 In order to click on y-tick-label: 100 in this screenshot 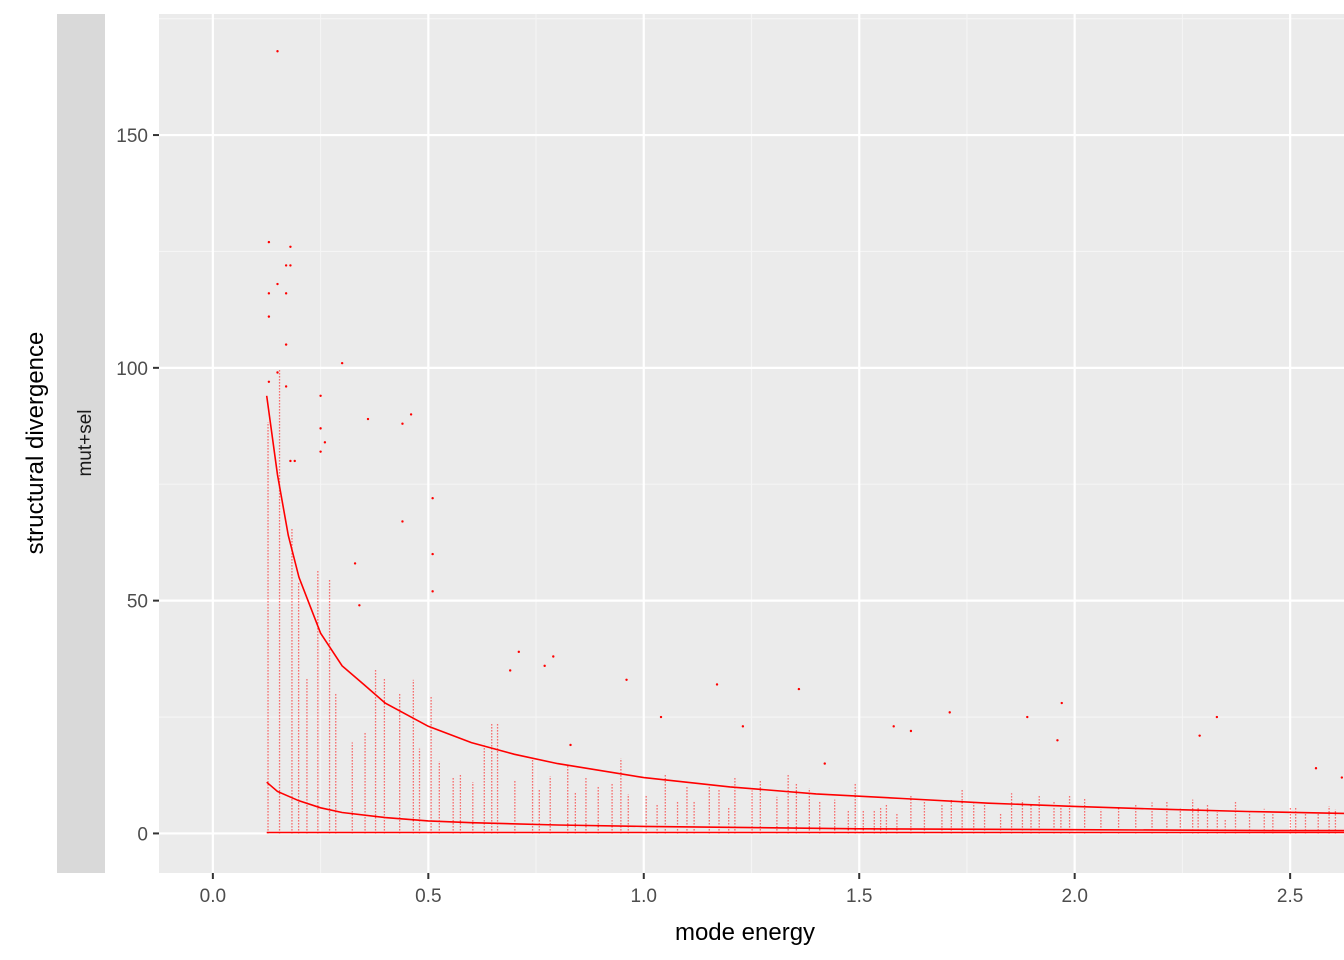, I will do `click(132, 369)`.